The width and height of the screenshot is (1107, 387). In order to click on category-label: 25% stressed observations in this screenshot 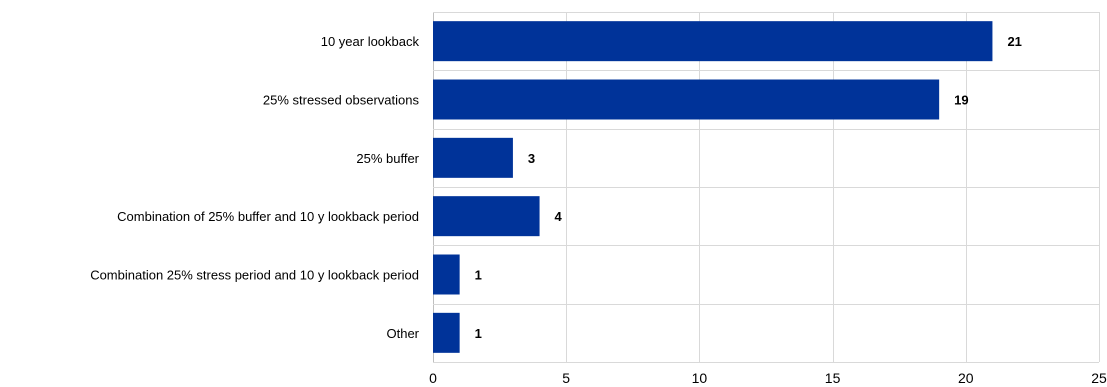, I will do `click(341, 100)`.